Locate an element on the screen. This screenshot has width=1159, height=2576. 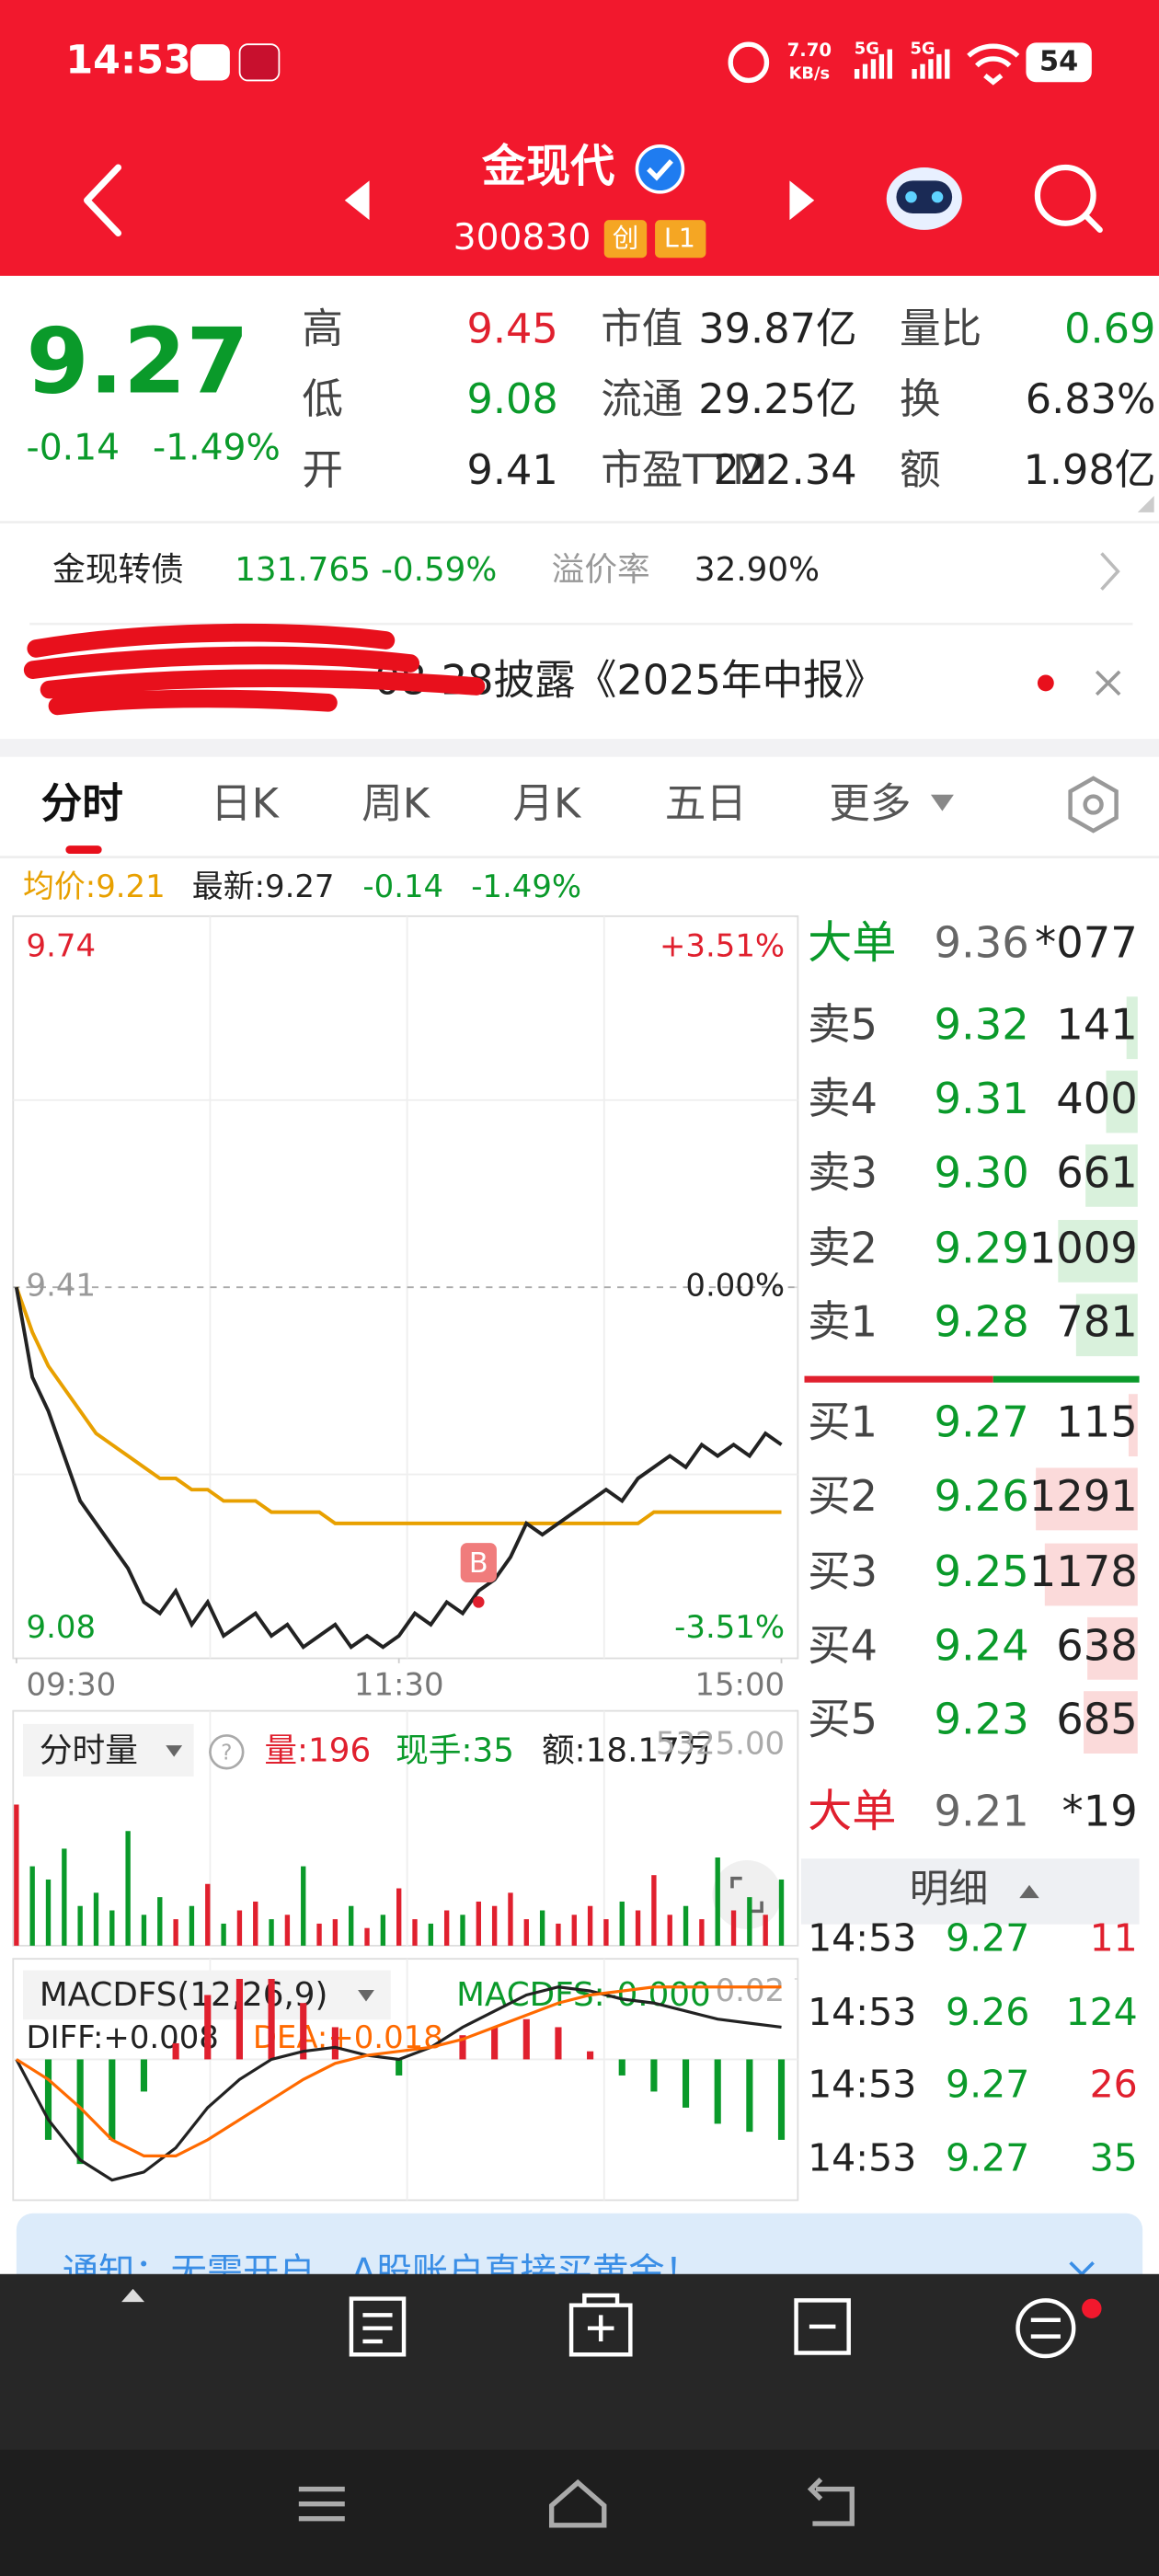
tab: 五日 is located at coordinates (706, 803).